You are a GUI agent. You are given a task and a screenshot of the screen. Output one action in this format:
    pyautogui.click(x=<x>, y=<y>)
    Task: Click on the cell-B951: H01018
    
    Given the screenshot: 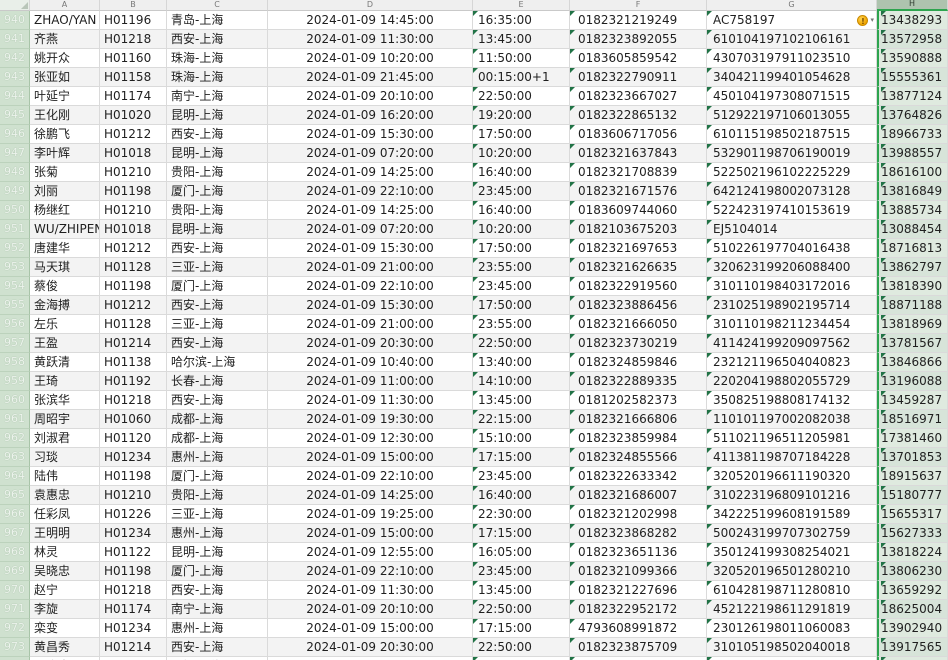 What is the action you would take?
    pyautogui.click(x=133, y=229)
    